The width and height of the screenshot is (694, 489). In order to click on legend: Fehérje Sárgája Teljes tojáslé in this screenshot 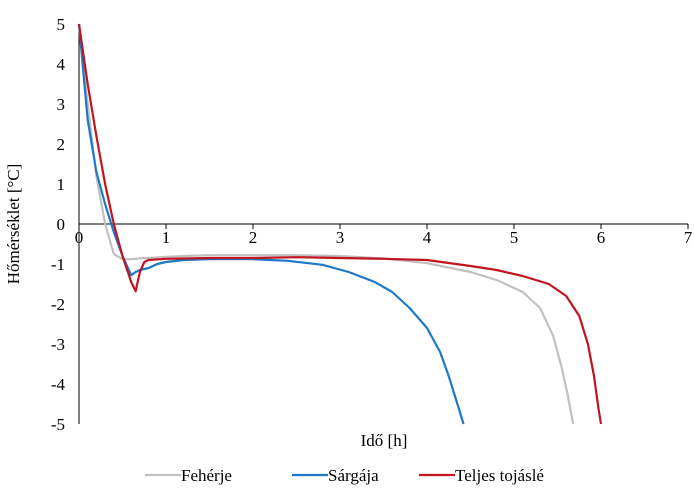, I will do `click(344, 475)`.